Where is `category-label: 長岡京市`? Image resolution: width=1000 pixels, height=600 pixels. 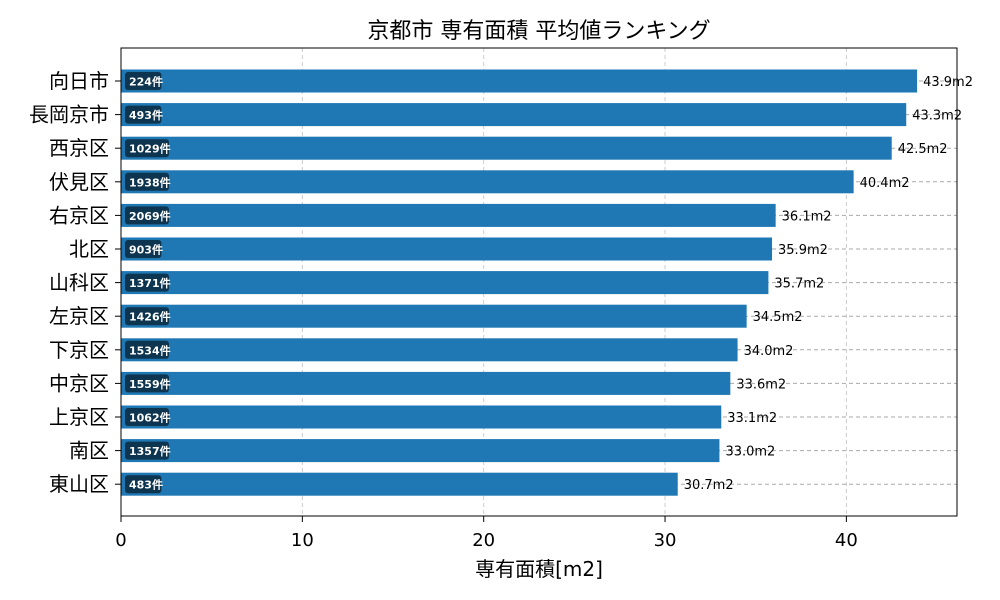
category-label: 長岡京市 is located at coordinates (69, 115).